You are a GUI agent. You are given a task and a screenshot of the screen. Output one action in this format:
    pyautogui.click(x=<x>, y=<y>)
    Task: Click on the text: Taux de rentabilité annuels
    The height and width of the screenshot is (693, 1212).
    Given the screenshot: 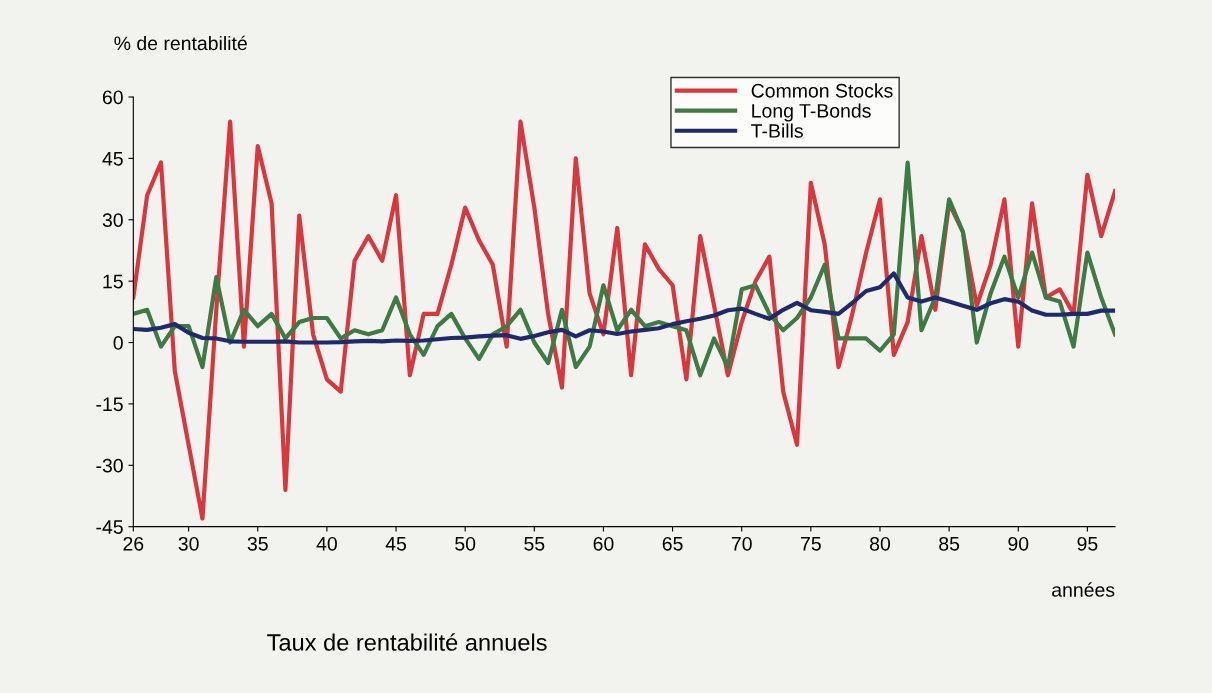 What is the action you would take?
    pyautogui.click(x=407, y=642)
    